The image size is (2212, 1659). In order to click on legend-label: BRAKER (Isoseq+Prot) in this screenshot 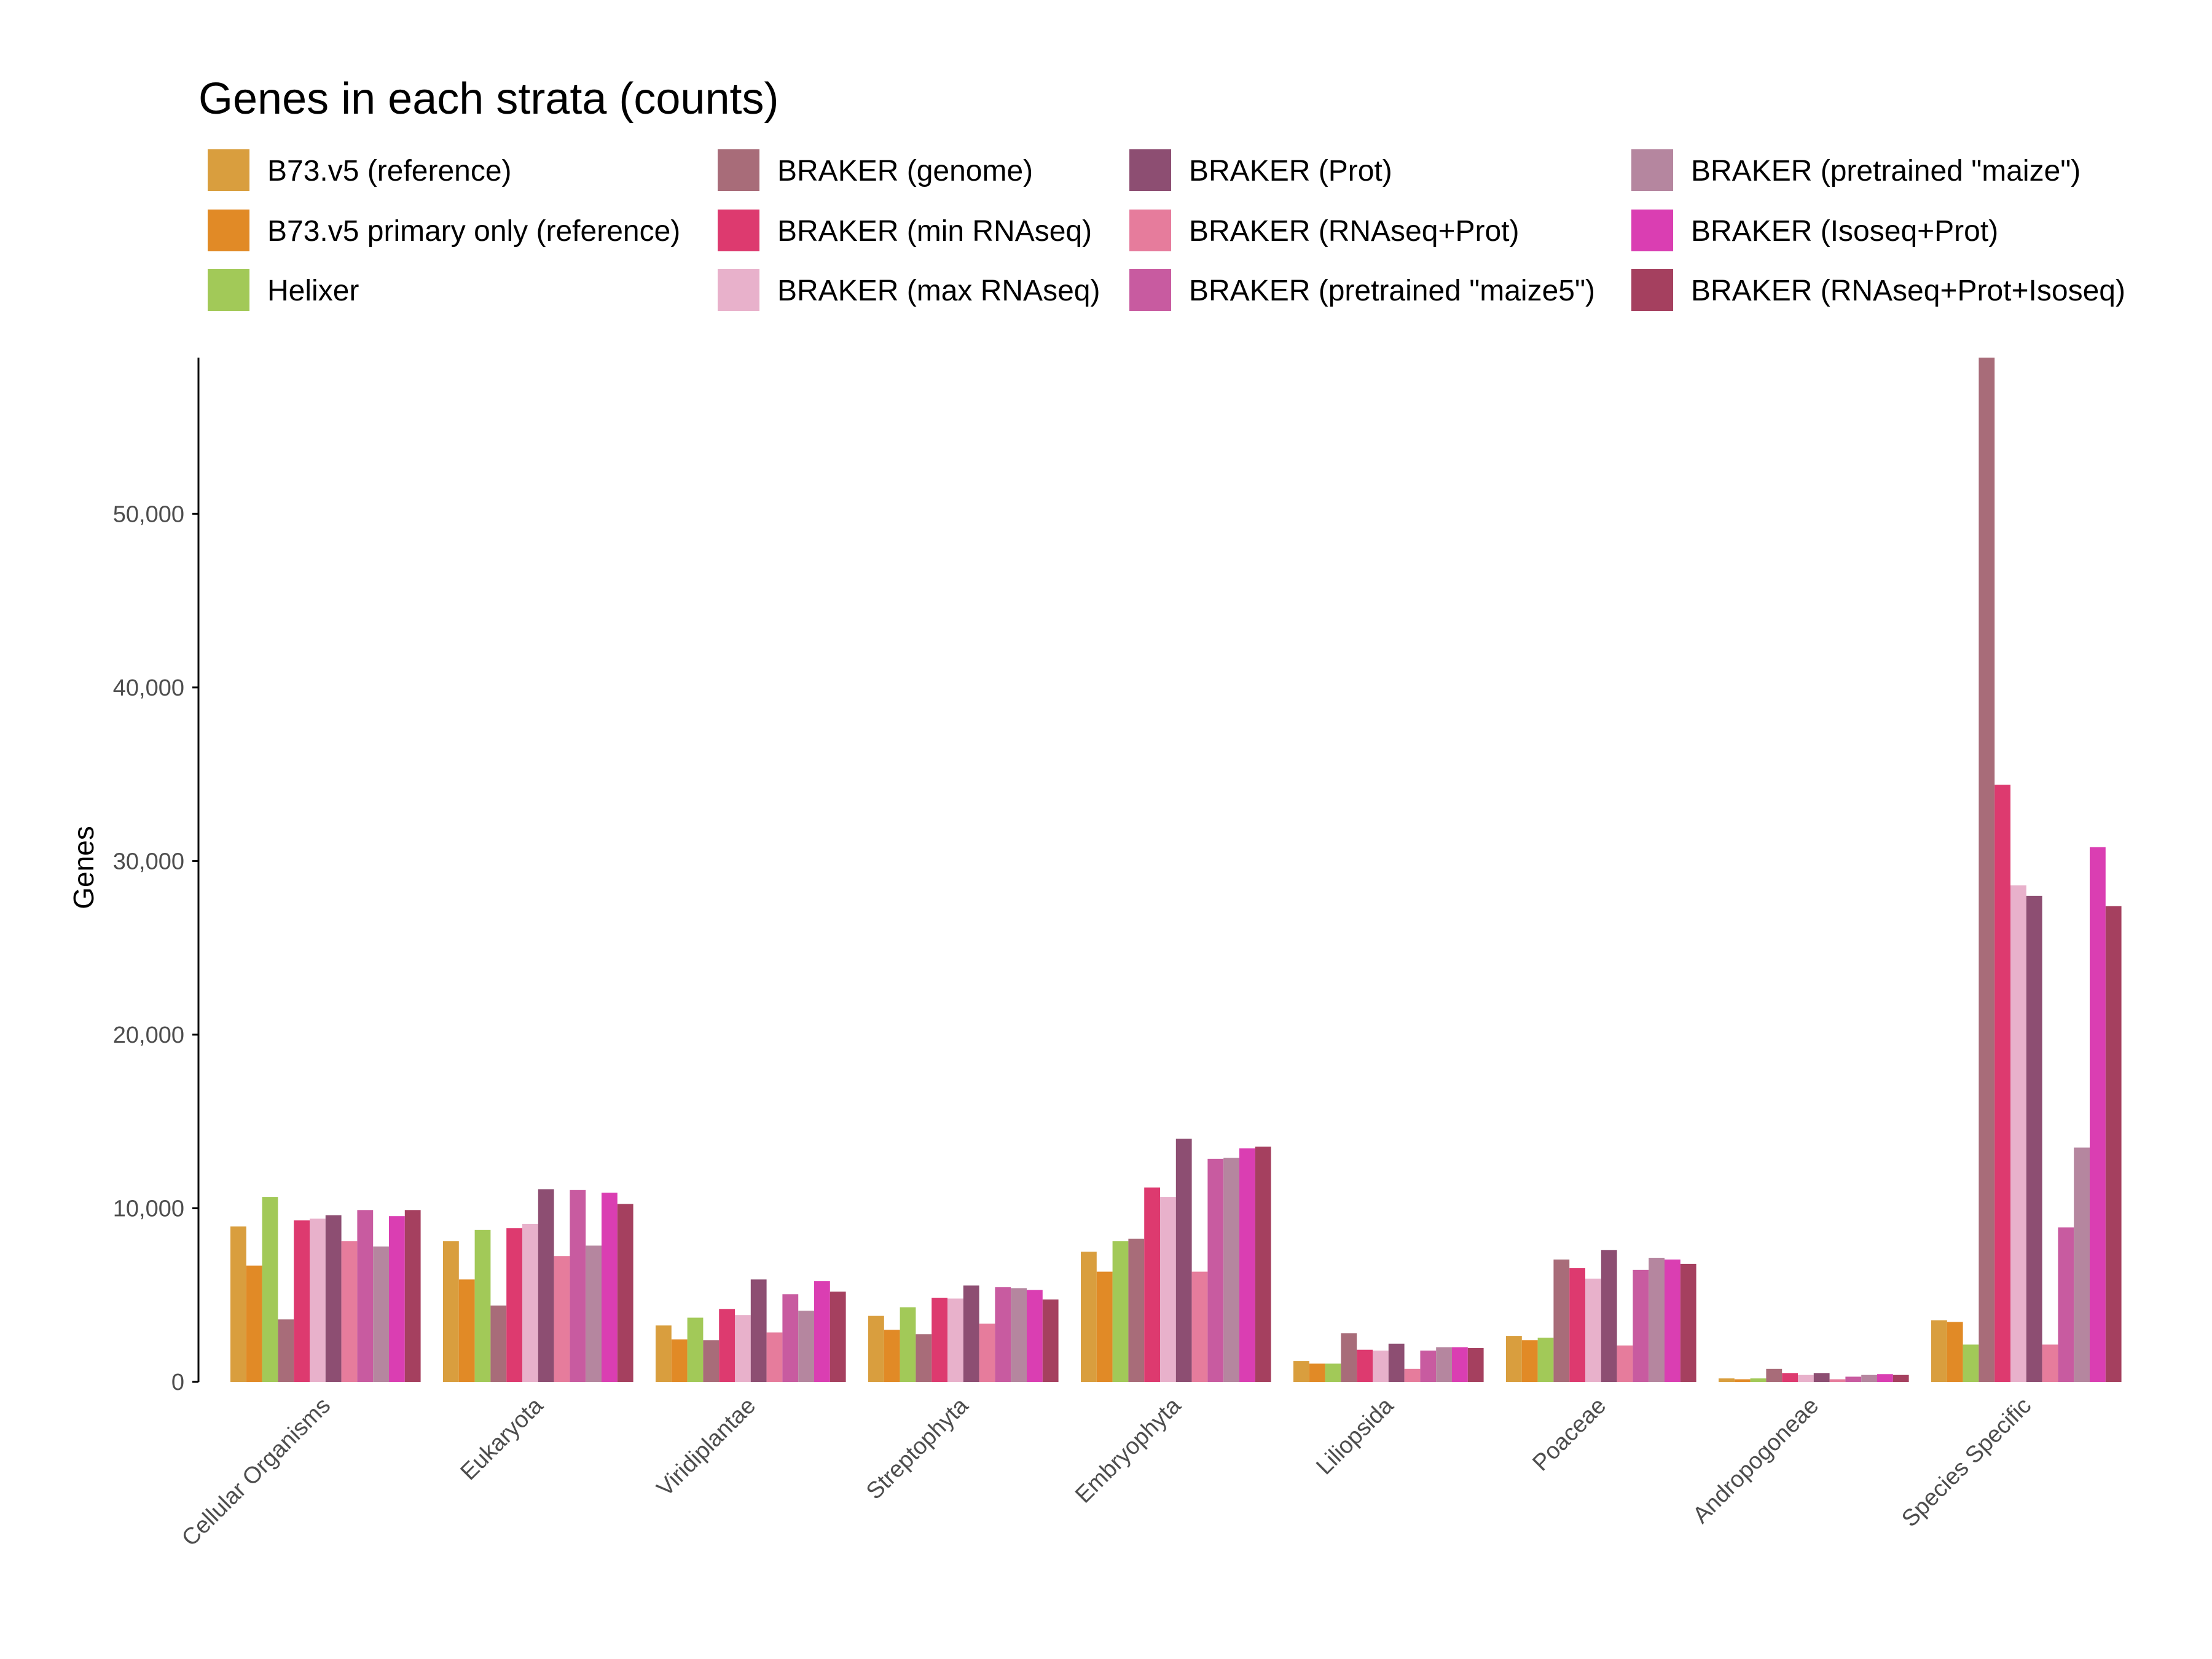, I will do `click(1844, 231)`.